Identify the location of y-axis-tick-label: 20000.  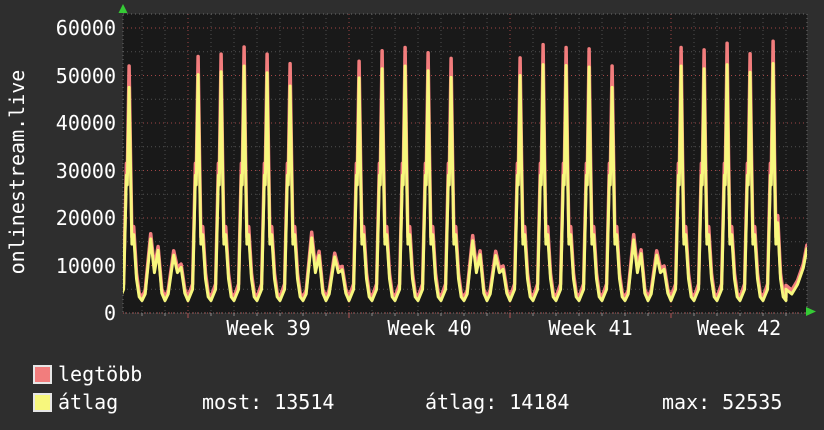
(85, 218).